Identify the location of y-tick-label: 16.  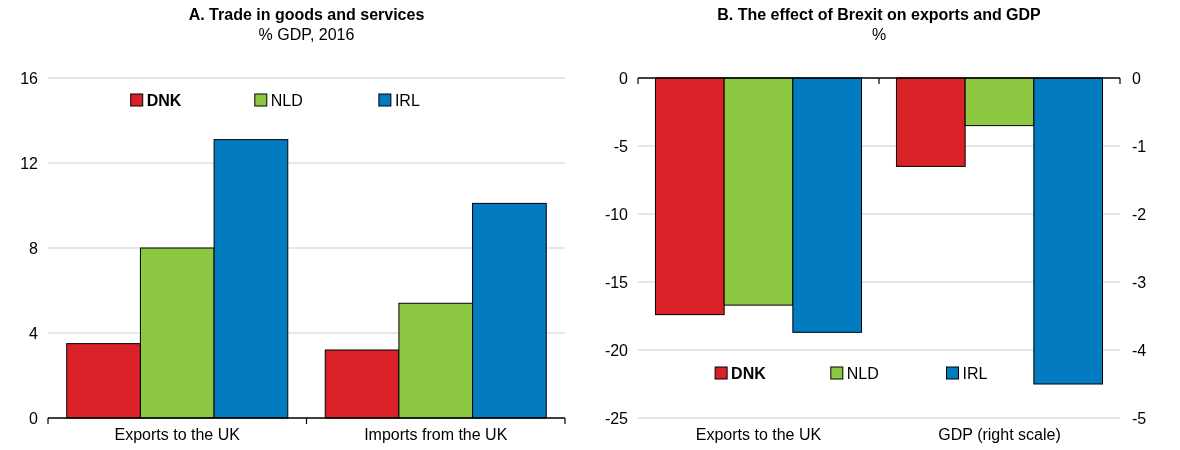
(29, 78).